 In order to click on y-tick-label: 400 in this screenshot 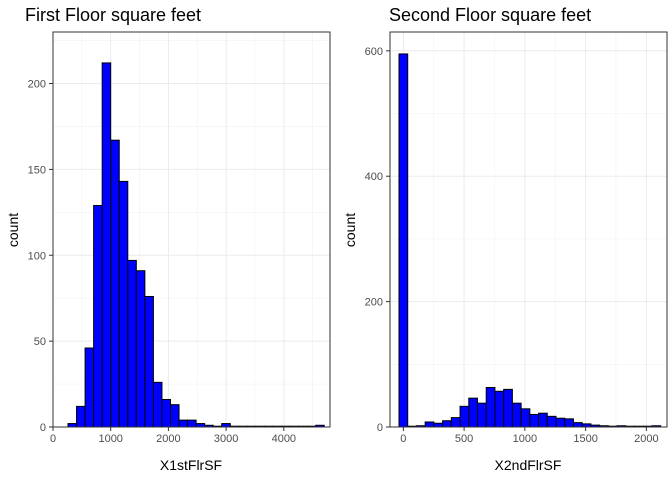, I will do `click(374, 177)`.